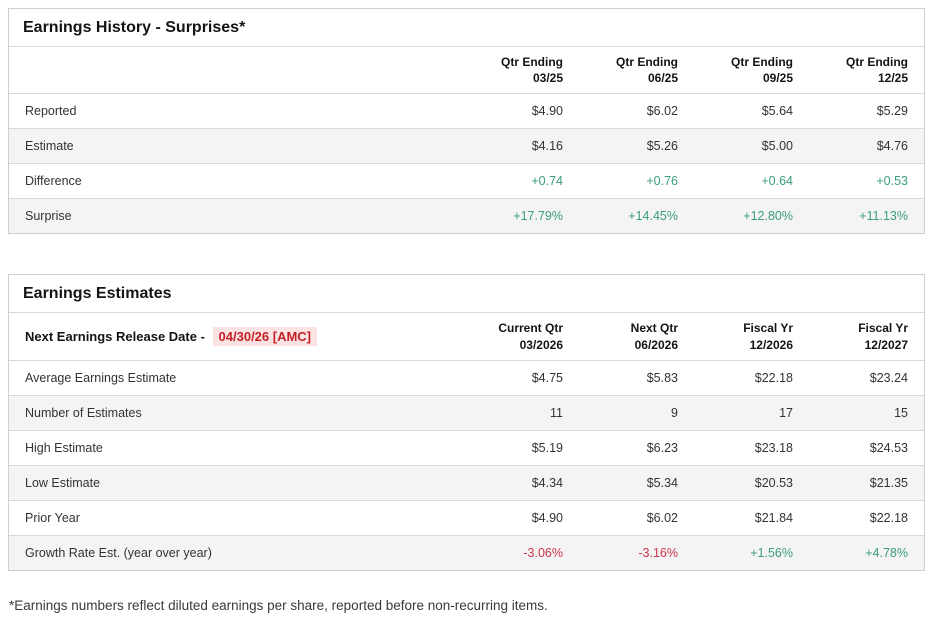 Image resolution: width=940 pixels, height=634 pixels. Describe the element at coordinates (236, 181) in the screenshot. I see `row-label: Difference` at that location.